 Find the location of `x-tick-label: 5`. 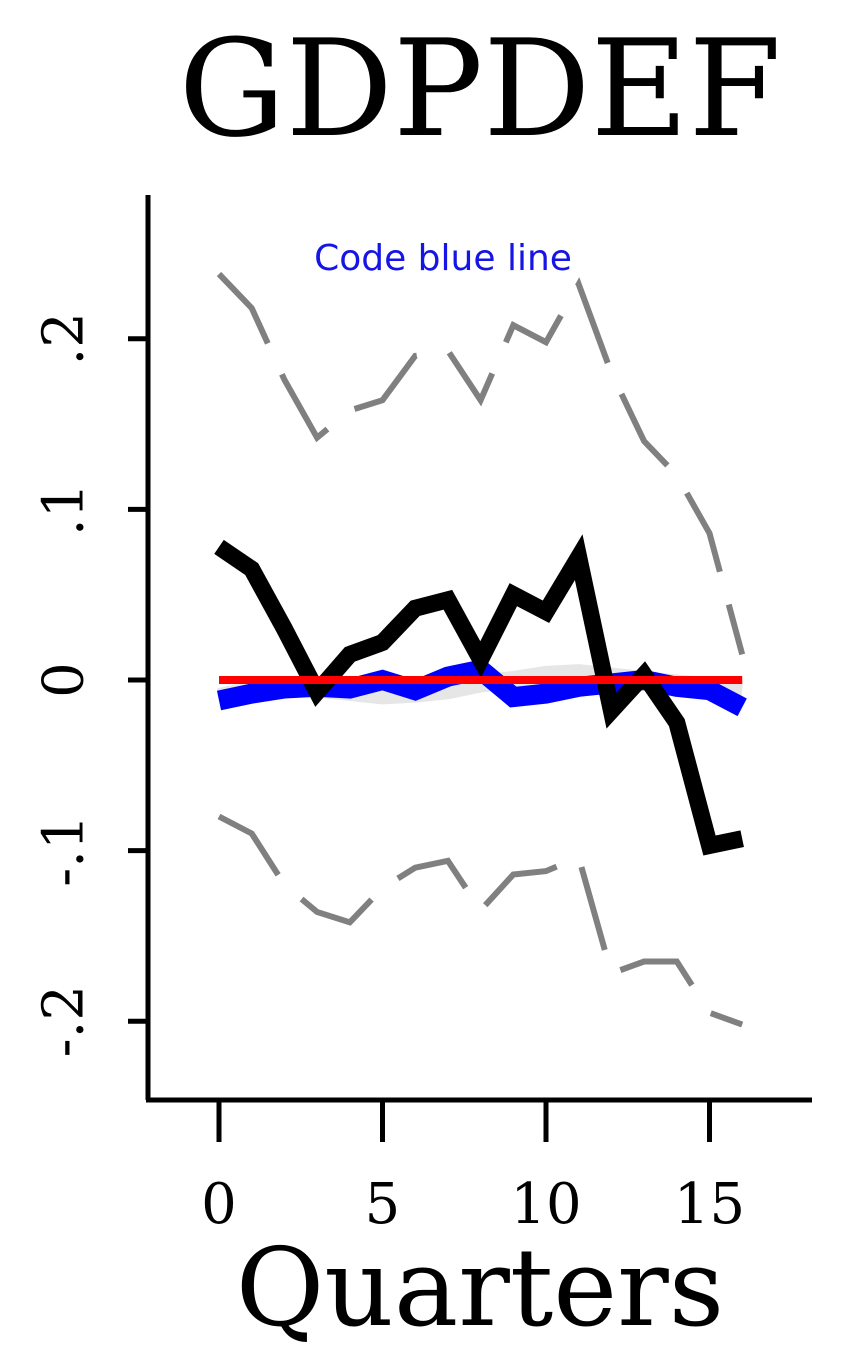

x-tick-label: 5 is located at coordinates (383, 1204).